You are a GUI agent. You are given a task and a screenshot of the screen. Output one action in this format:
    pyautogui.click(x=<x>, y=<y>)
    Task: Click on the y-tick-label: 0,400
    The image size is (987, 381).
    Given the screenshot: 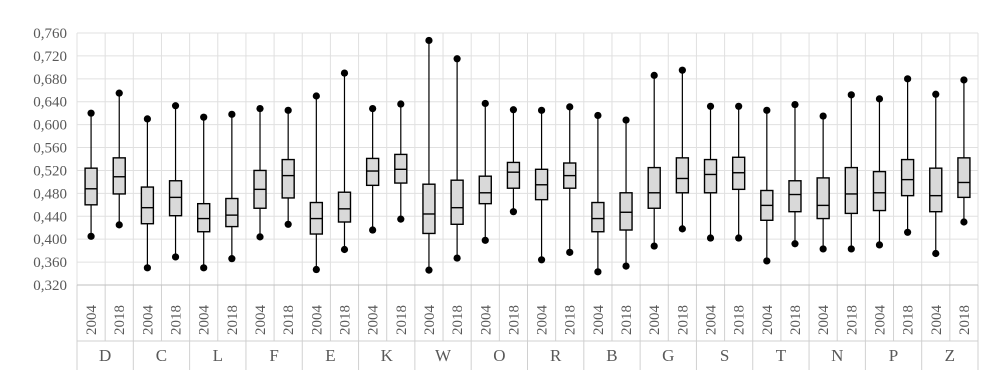 What is the action you would take?
    pyautogui.click(x=50, y=240)
    